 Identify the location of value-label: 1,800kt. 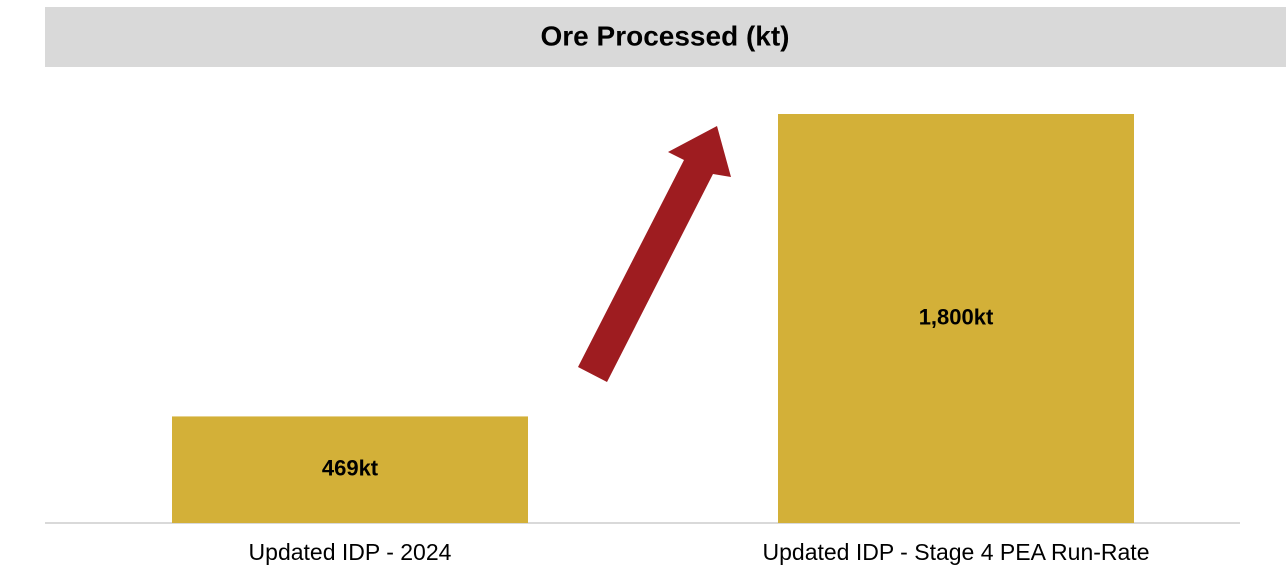
(956, 316).